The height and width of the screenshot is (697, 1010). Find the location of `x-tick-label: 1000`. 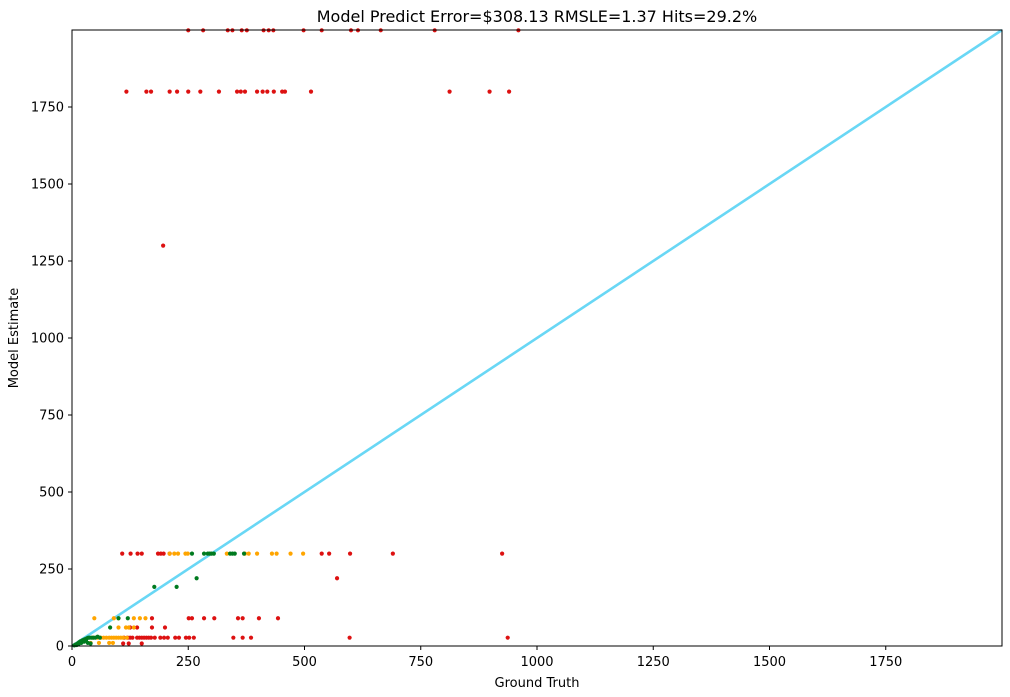

x-tick-label: 1000 is located at coordinates (536, 662).